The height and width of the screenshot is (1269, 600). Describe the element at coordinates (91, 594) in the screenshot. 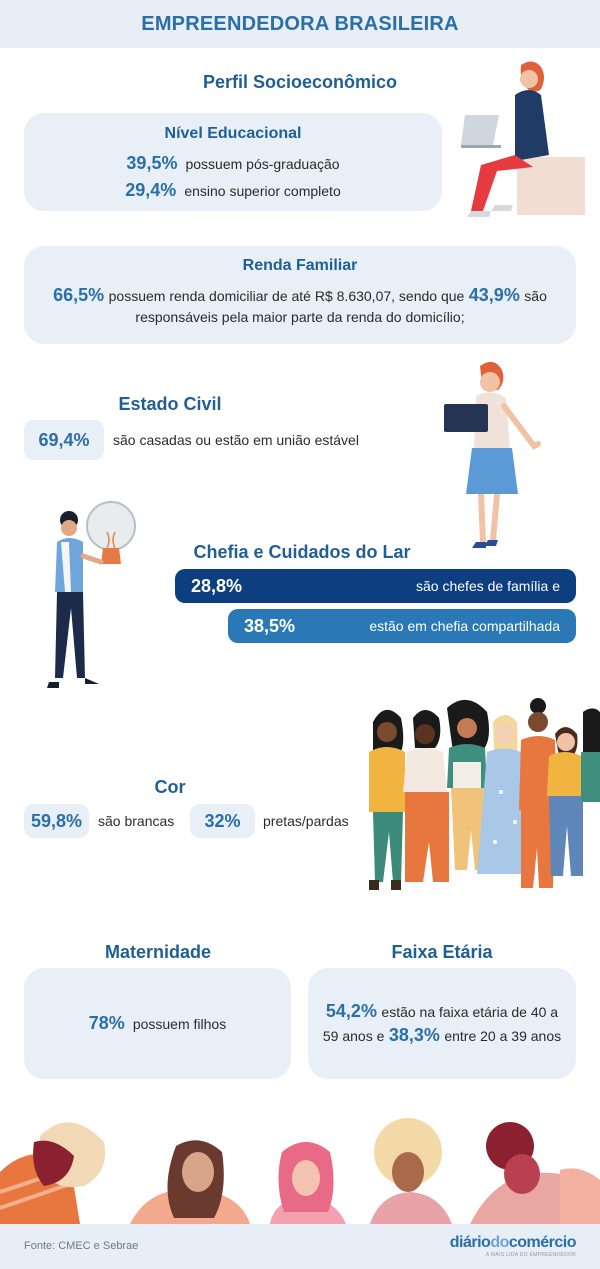

I see `woman-lightbulb-illustration` at that location.